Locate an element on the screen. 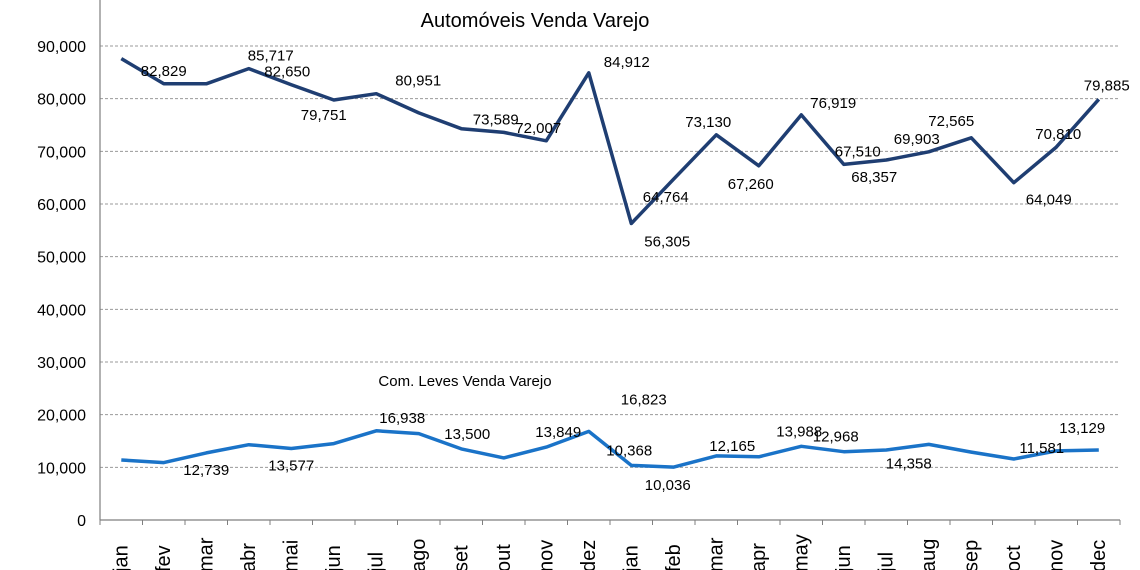  data-label: 73,130 is located at coordinates (708, 122).